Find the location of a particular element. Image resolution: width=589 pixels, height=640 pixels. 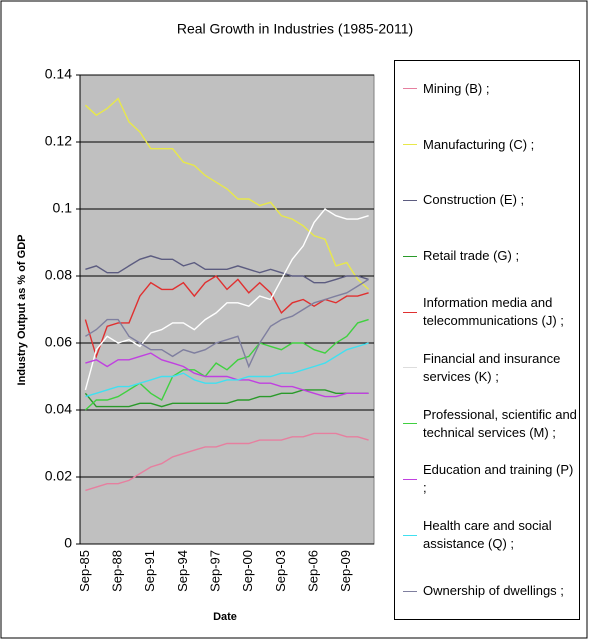

legend-entry: Mining (B) ; is located at coordinates (487, 89).